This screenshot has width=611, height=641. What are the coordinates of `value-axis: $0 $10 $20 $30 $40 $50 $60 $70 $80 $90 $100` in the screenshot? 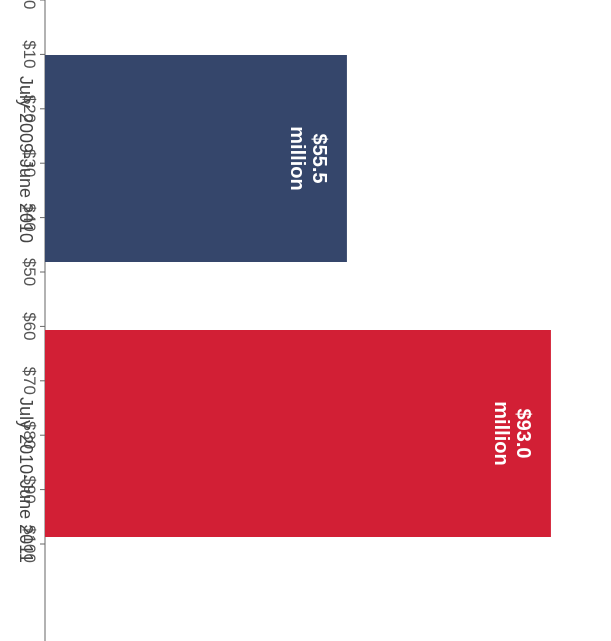 It's located at (32, 281).